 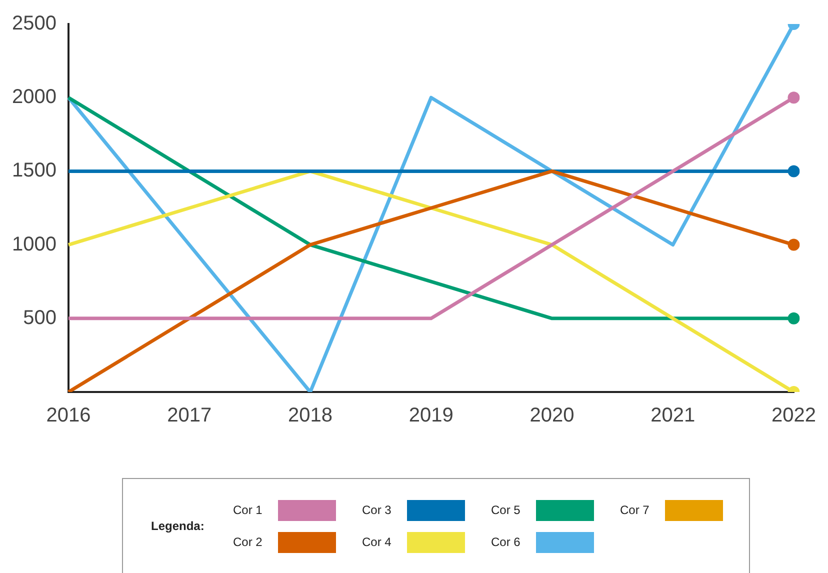 What do you see at coordinates (635, 510) in the screenshot?
I see `legend-label: Cor 7` at bounding box center [635, 510].